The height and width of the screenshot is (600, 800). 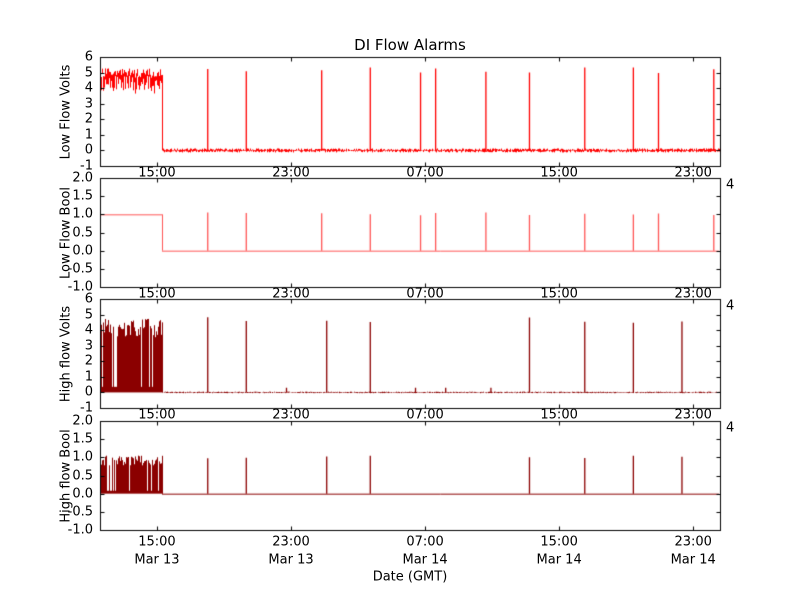 What do you see at coordinates (410, 45) in the screenshot?
I see `chart-title: DI Flow Alarms` at bounding box center [410, 45].